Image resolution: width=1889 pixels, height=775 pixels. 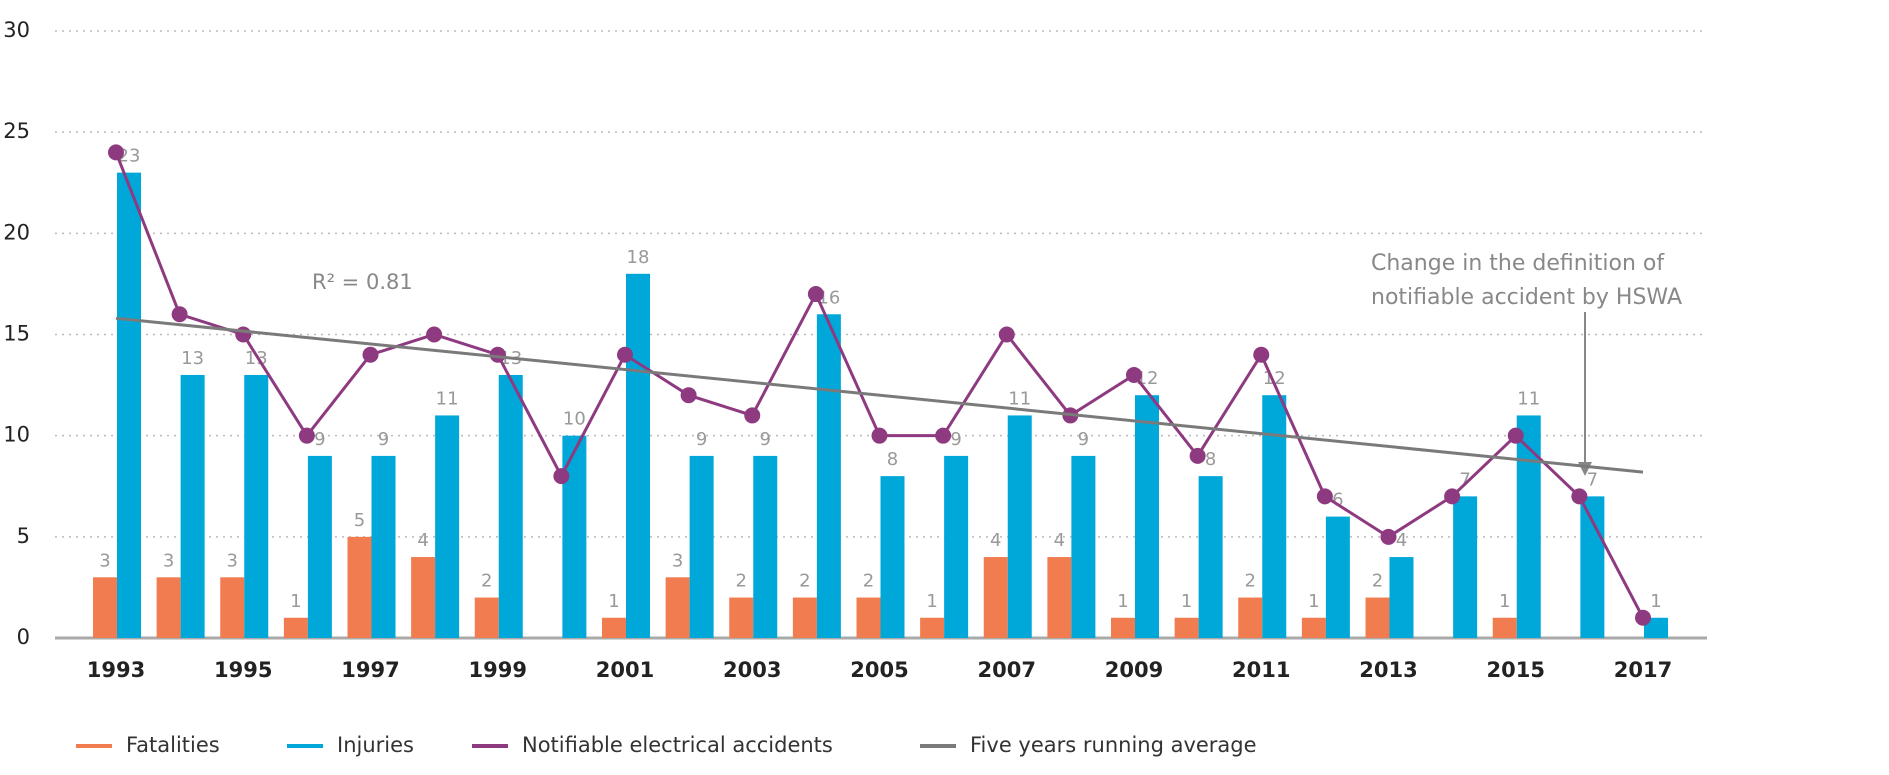 I want to click on hswa-annotation: Change in the definition of, so click(x=1518, y=263).